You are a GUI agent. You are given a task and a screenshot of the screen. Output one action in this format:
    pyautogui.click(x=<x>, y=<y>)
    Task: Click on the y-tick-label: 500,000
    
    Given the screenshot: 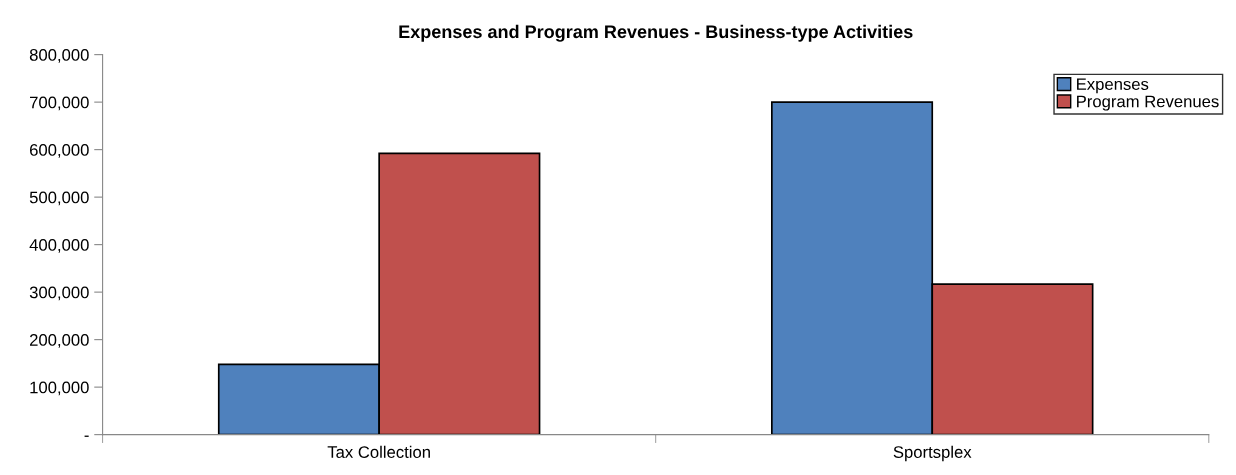 What is the action you would take?
    pyautogui.click(x=59, y=198)
    